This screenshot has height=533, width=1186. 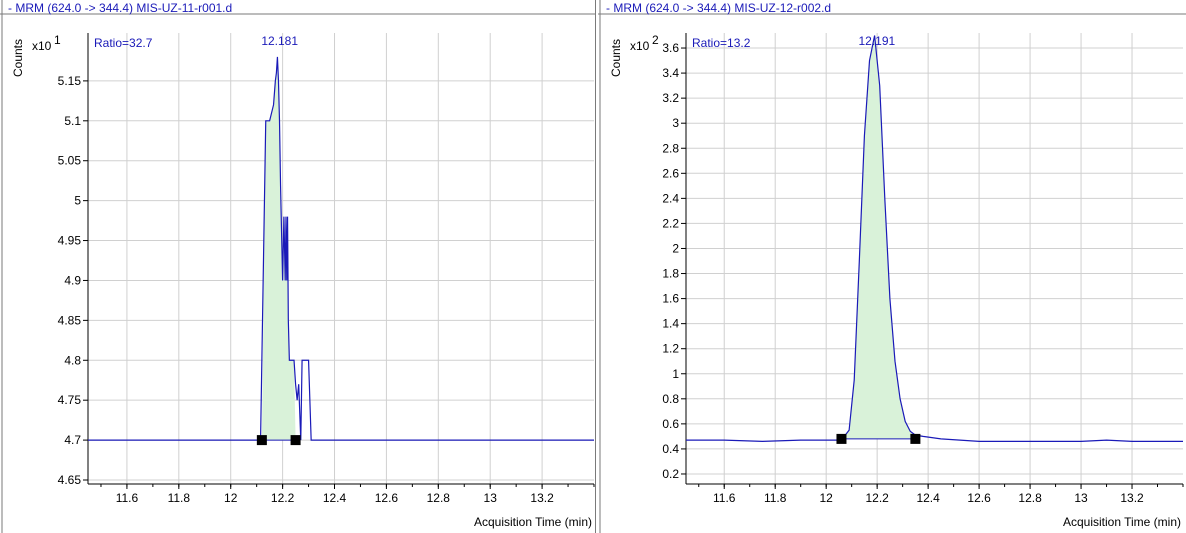 I want to click on y-tick-label: 4.85, so click(x=70, y=320).